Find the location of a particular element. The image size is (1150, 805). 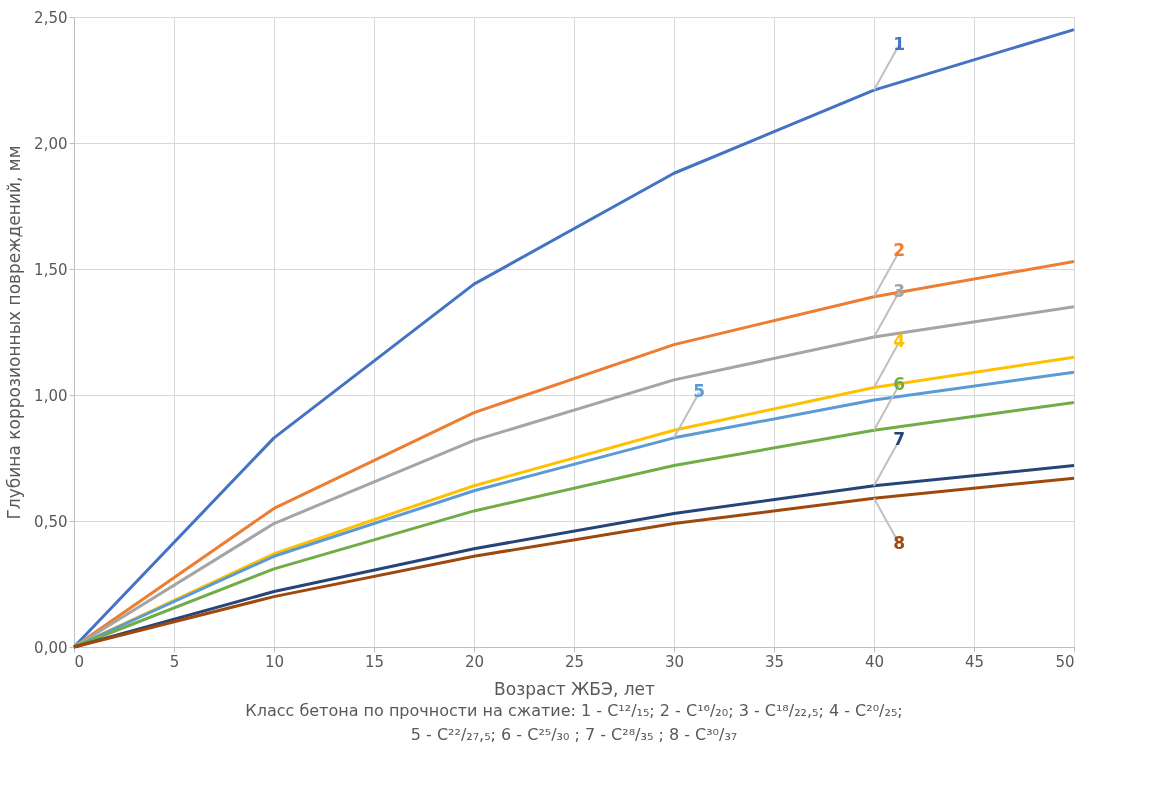

y-axis-title: Глубина коррозионных повреждений, мм is located at coordinates (14, 332).